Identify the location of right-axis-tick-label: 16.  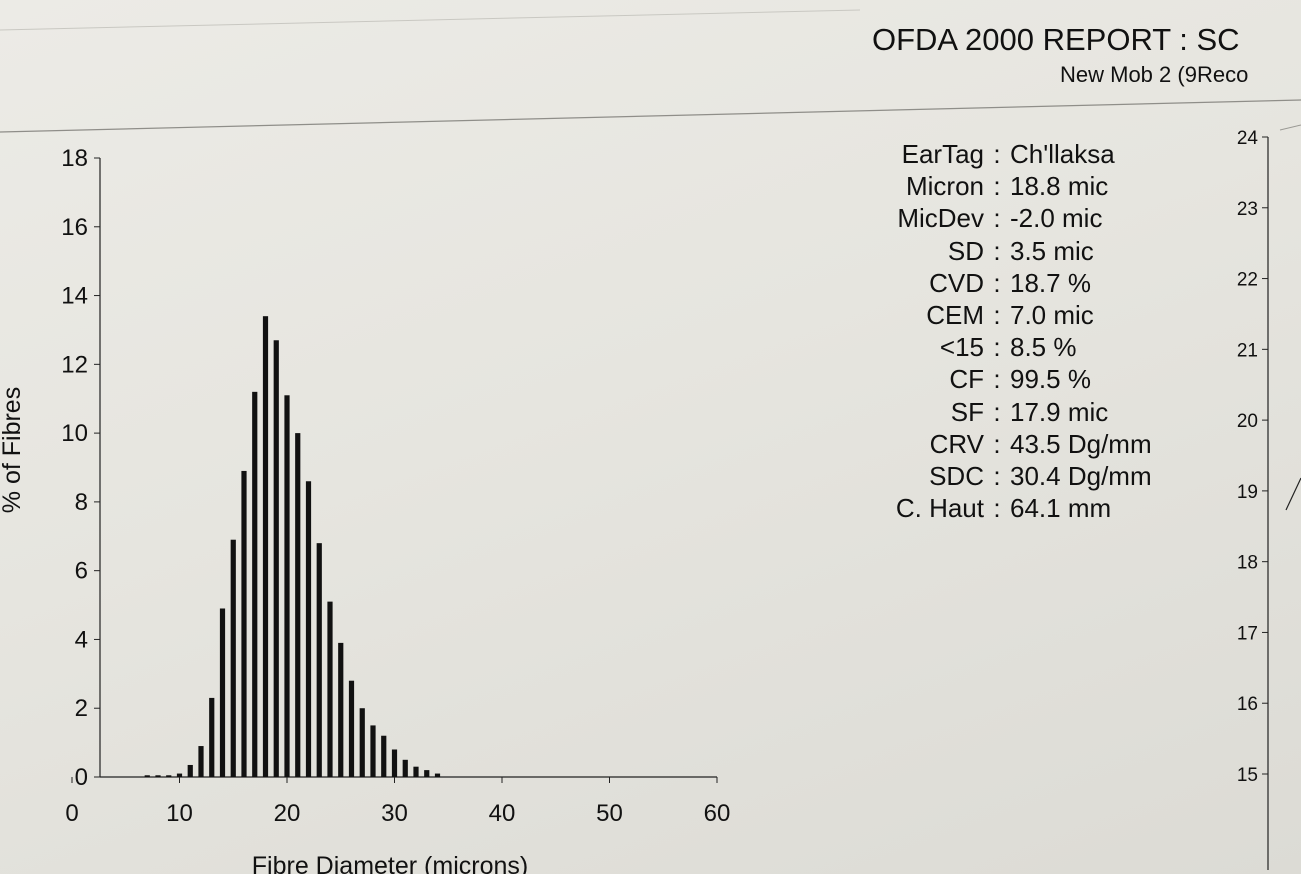
(1247, 704).